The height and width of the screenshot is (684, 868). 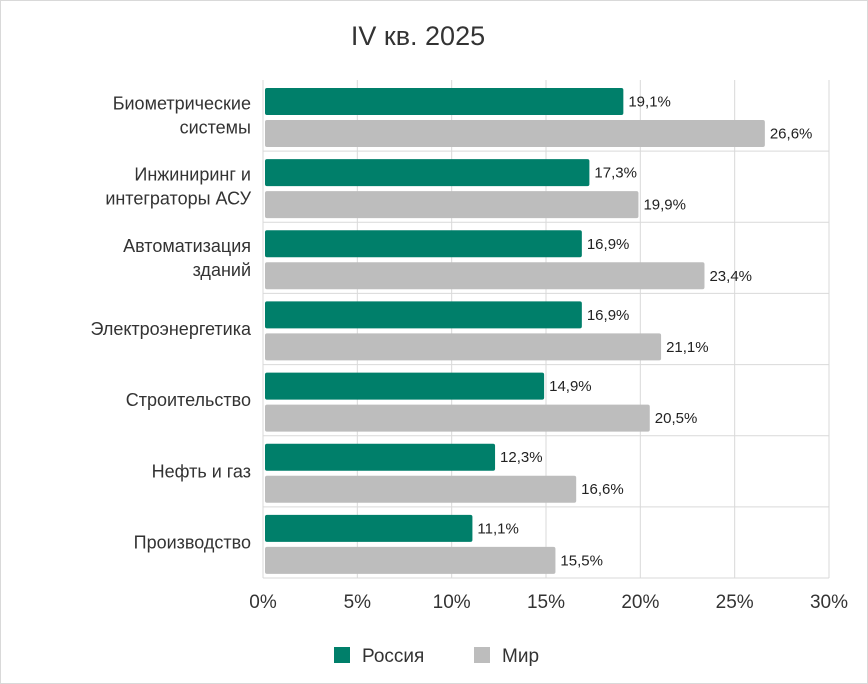 I want to click on data-label: 12,3%, so click(x=521, y=457).